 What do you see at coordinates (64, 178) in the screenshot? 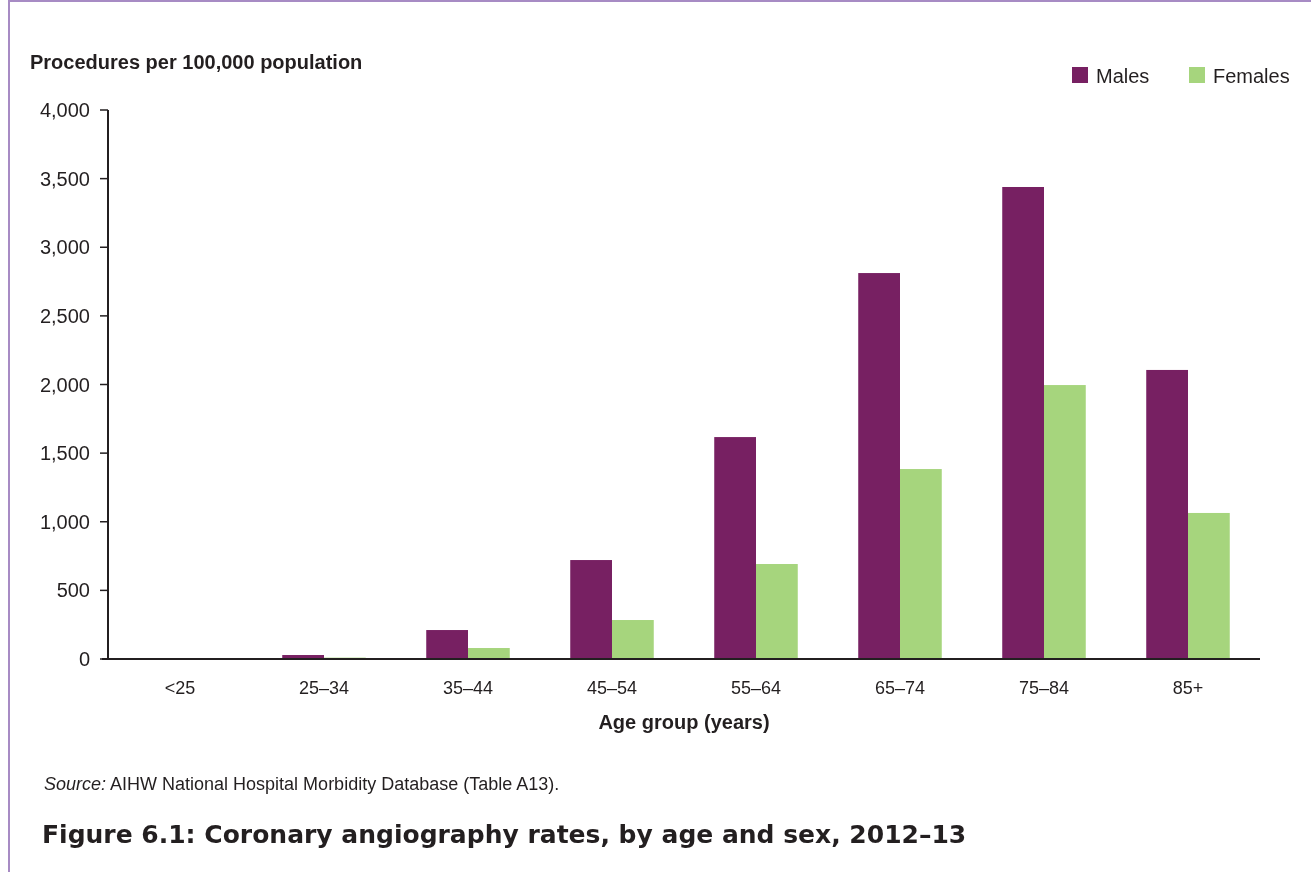
I see `y-tick-label: 3,500` at bounding box center [64, 178].